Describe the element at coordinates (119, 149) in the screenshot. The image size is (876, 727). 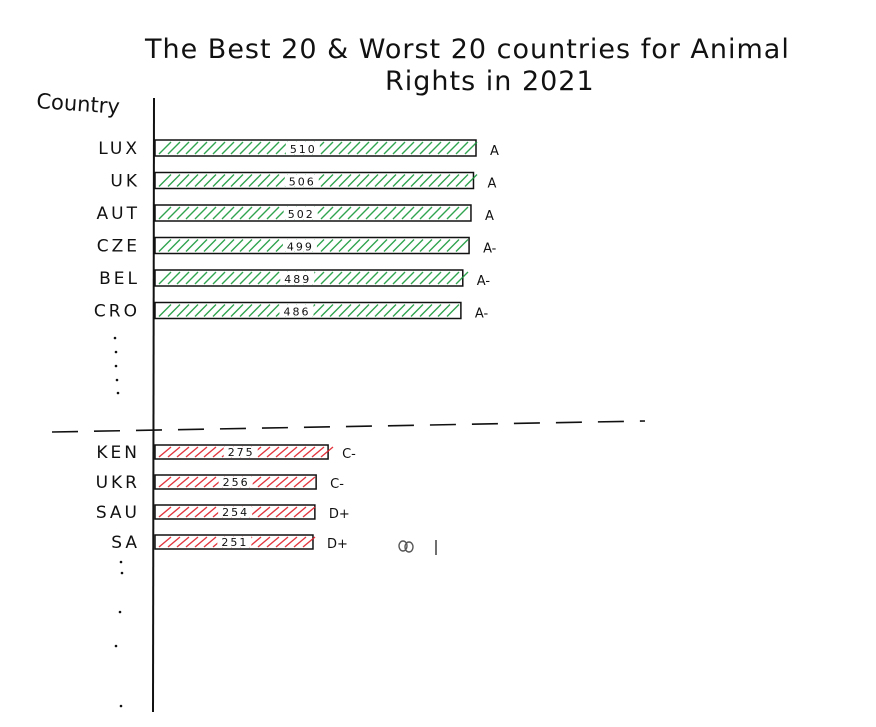
I see `category-label: LUX` at that location.